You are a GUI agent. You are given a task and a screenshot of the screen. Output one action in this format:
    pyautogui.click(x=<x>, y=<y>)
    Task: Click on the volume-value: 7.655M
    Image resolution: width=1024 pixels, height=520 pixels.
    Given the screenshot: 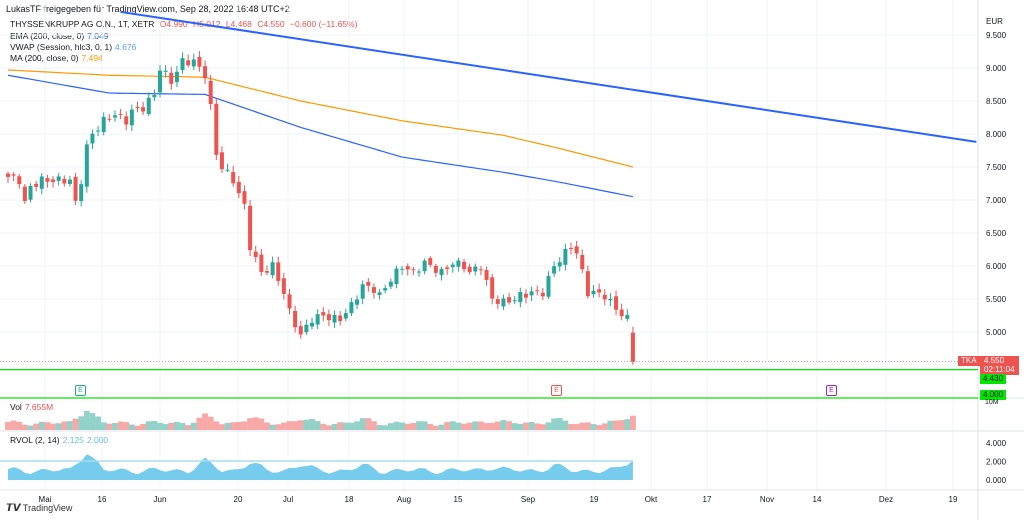 What is the action you would take?
    pyautogui.click(x=39, y=407)
    